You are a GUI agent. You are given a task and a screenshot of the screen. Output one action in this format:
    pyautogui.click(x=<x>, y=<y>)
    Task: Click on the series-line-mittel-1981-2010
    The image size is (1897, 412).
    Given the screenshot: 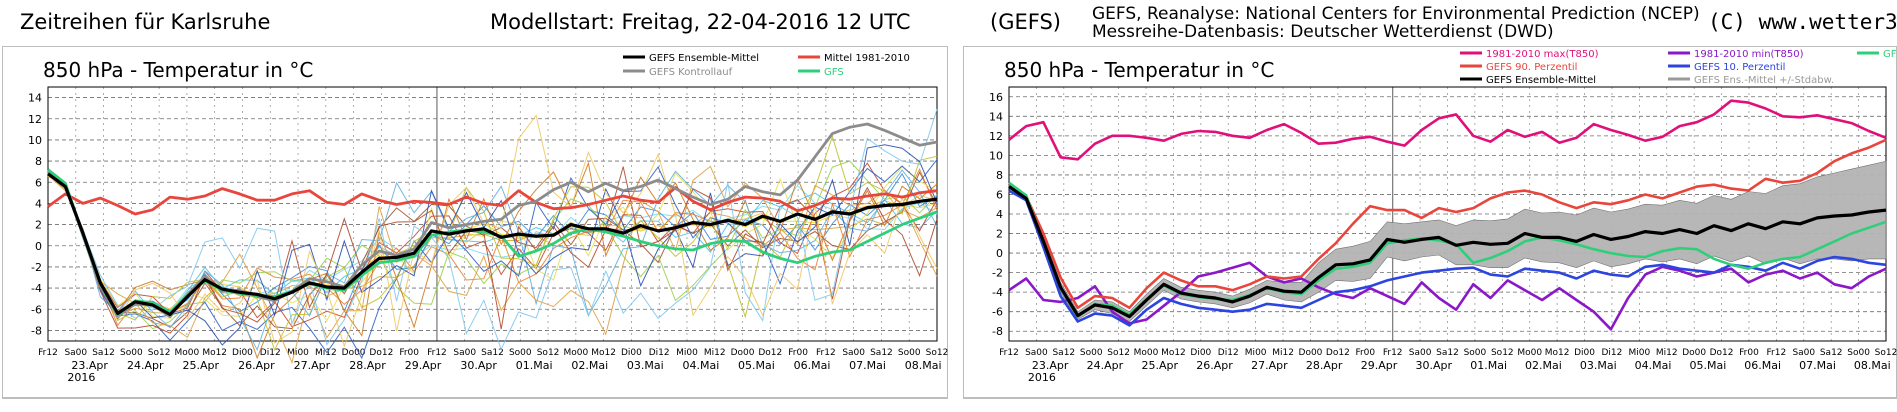 What is the action you would take?
    pyautogui.click(x=492, y=201)
    